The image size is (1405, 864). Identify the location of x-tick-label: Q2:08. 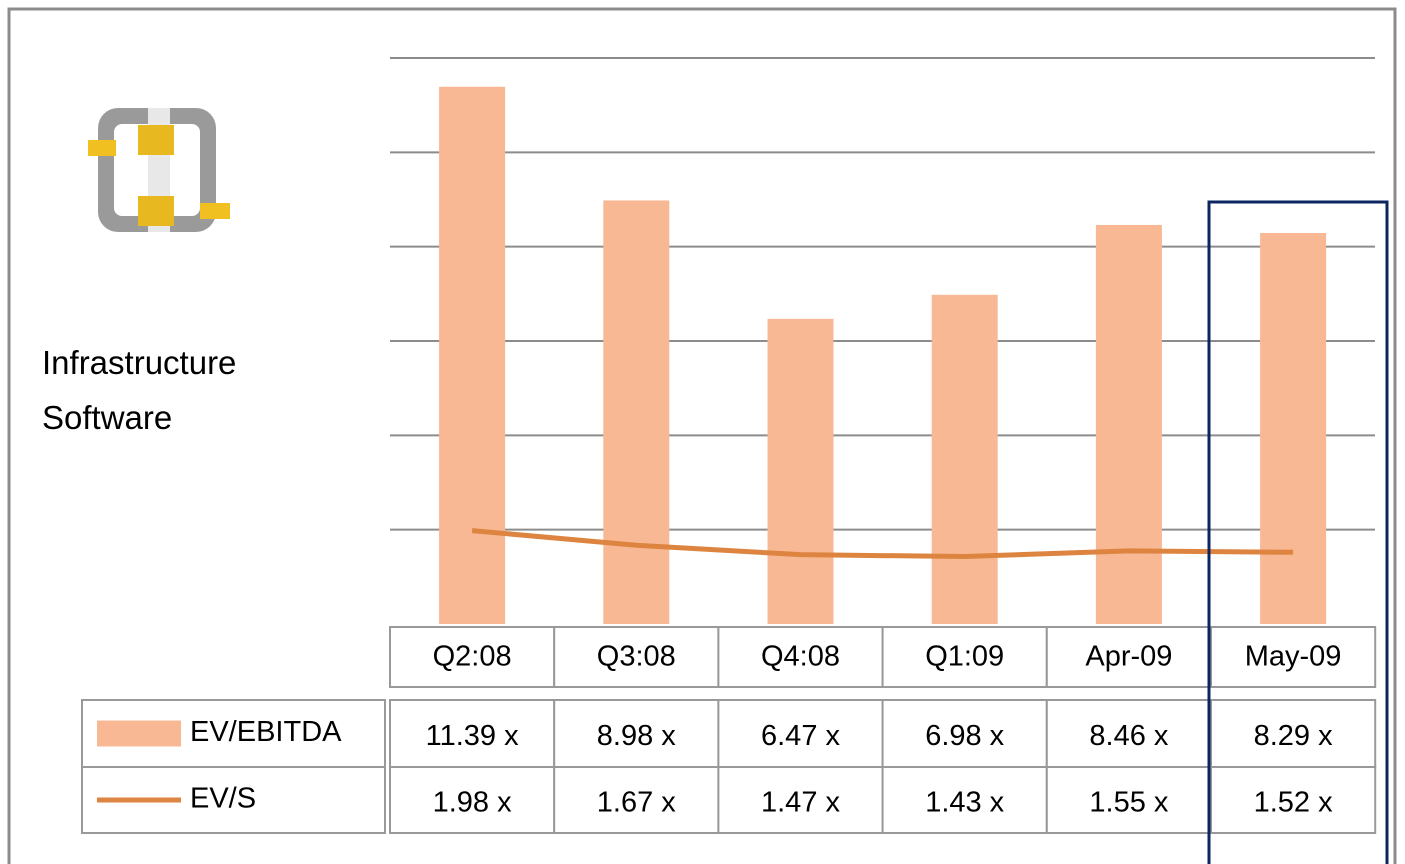
(472, 657).